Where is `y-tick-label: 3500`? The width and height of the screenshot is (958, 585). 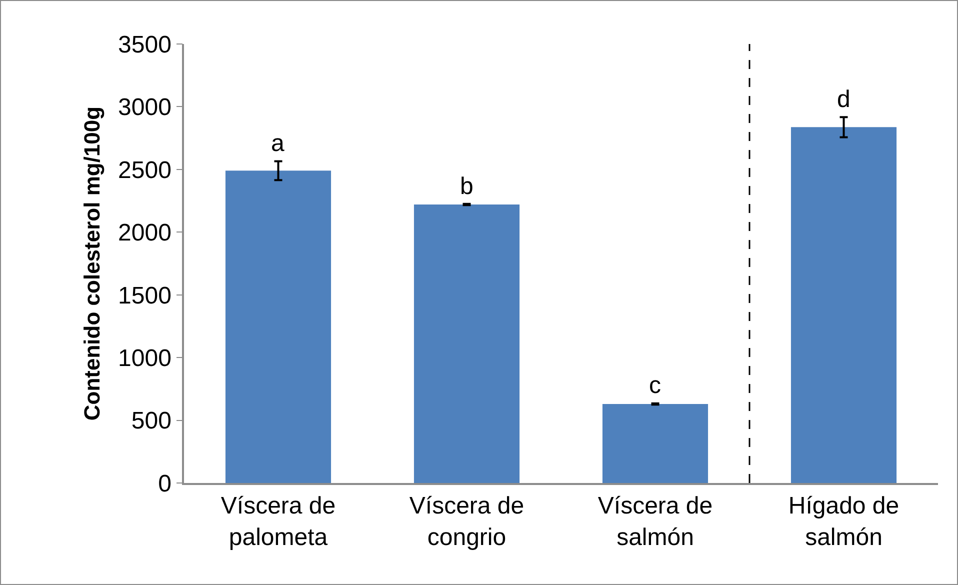
y-tick-label: 3500 is located at coordinates (145, 44).